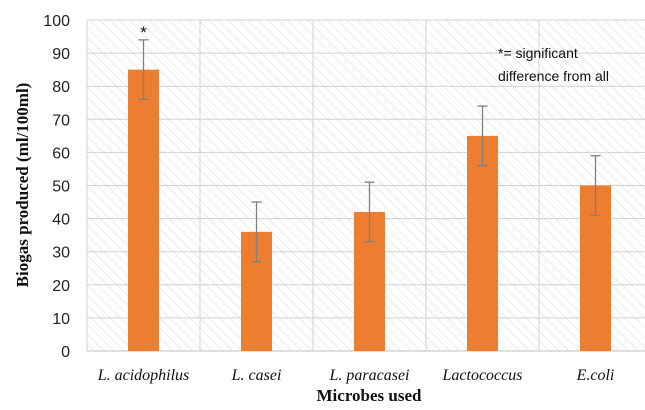 The width and height of the screenshot is (645, 410). I want to click on y-axis-title: Biogas produced (ml/100ml), so click(22, 185).